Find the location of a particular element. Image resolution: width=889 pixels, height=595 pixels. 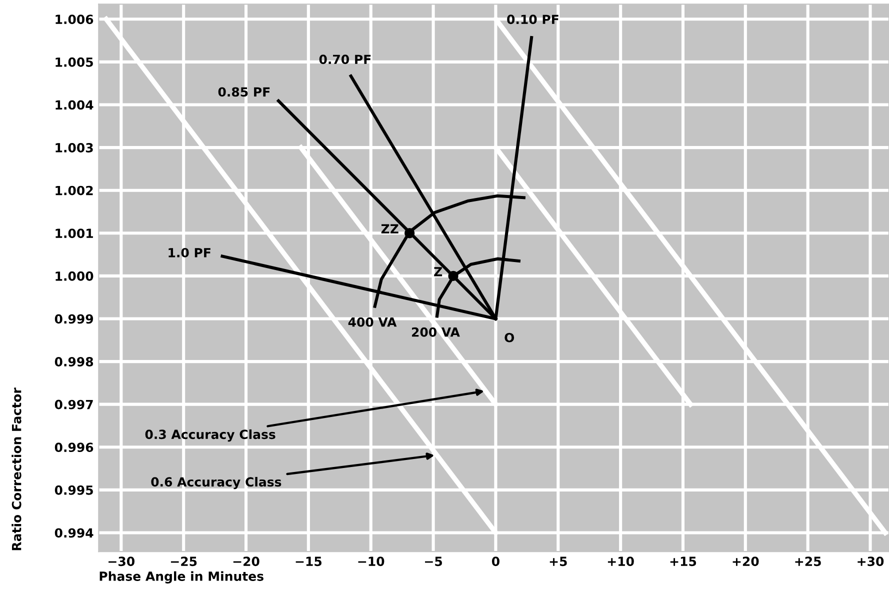

y-tick-label: 0.999 is located at coordinates (74, 319).